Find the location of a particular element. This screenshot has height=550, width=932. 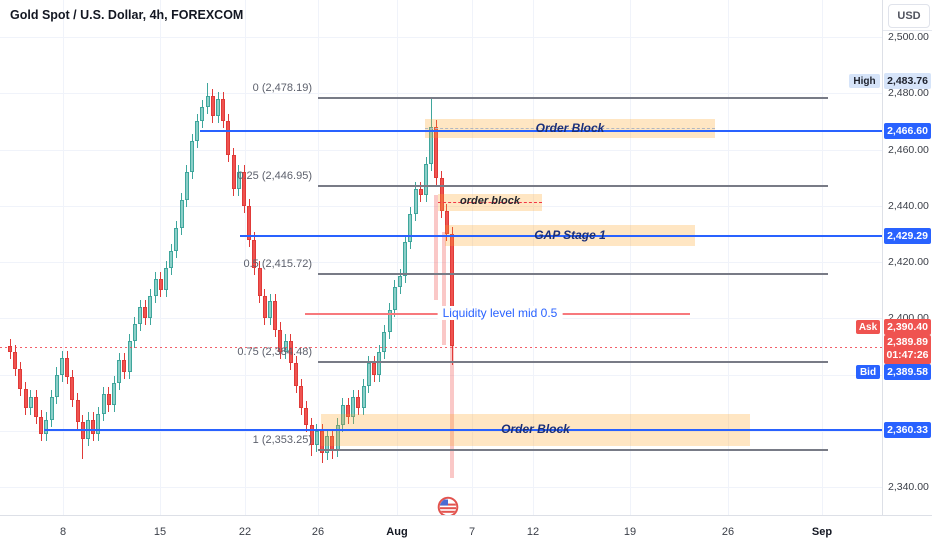

time-axis-label: 26 is located at coordinates (728, 532).